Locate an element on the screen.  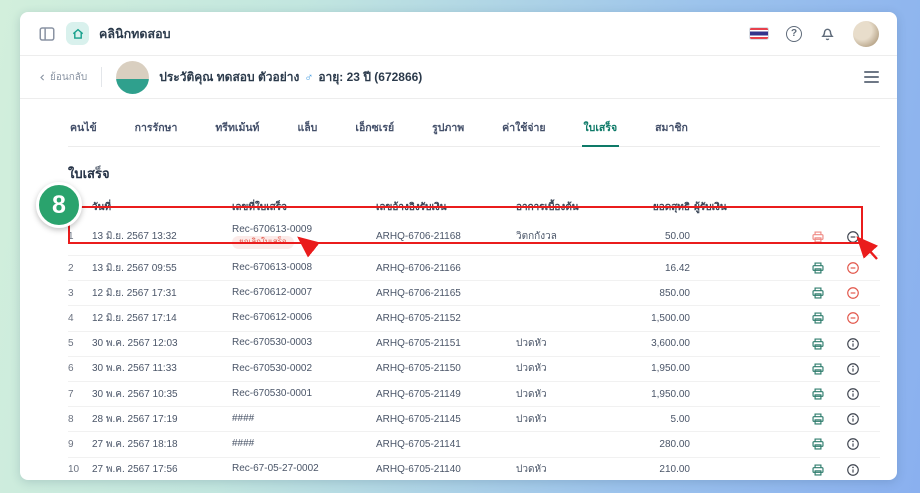
receipt-number: Rec-670613-0009 is located at coordinates (272, 229).